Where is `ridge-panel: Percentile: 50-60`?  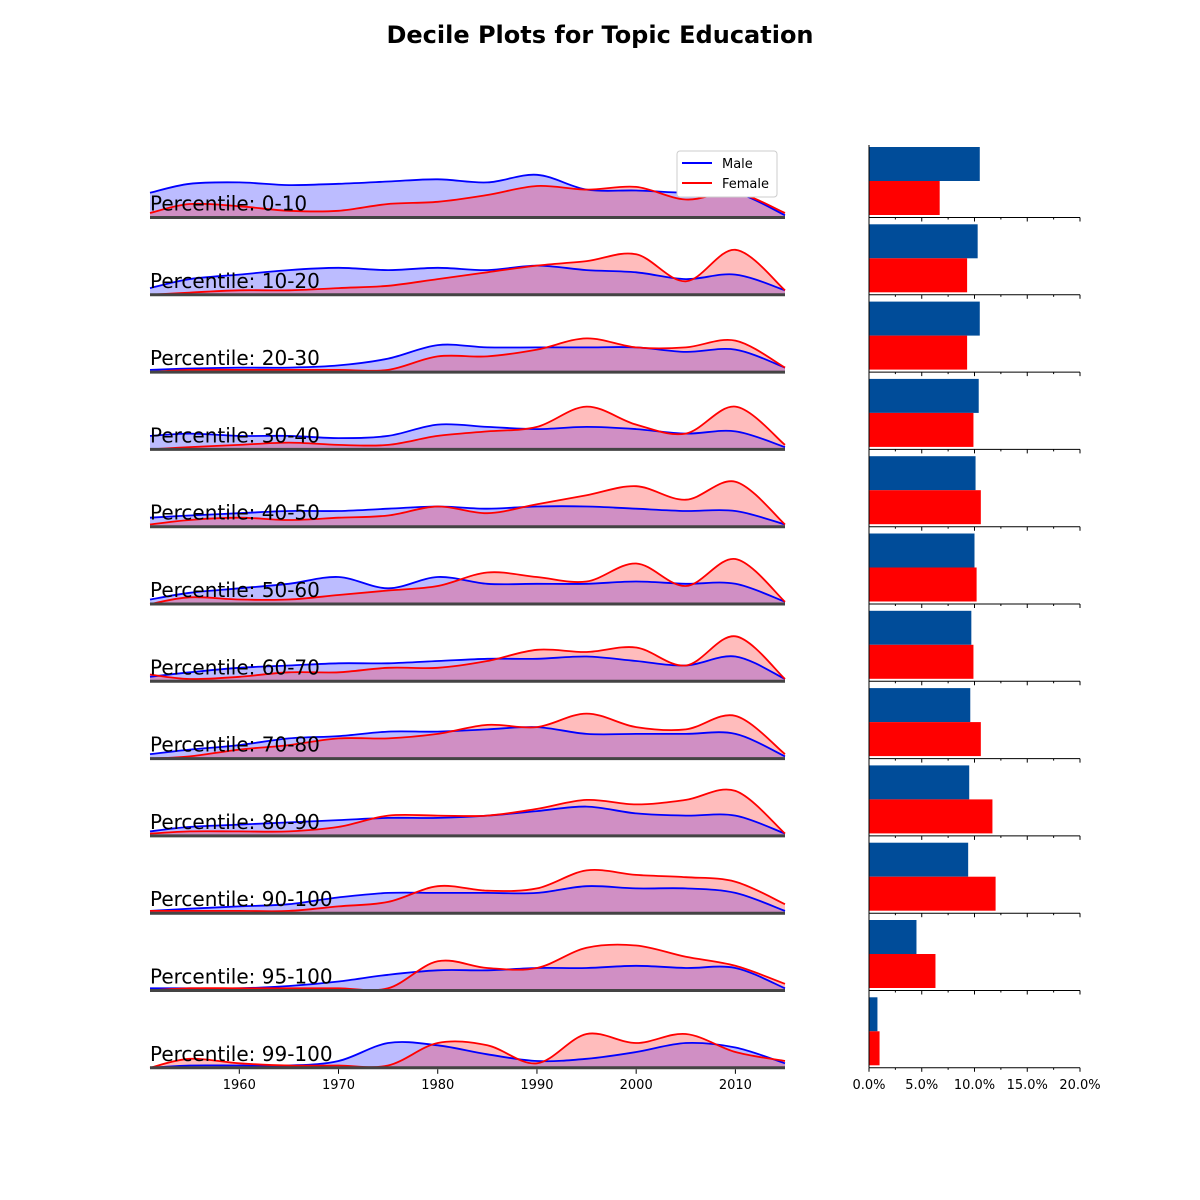
ridge-panel: Percentile: 50-60 is located at coordinates (467, 582).